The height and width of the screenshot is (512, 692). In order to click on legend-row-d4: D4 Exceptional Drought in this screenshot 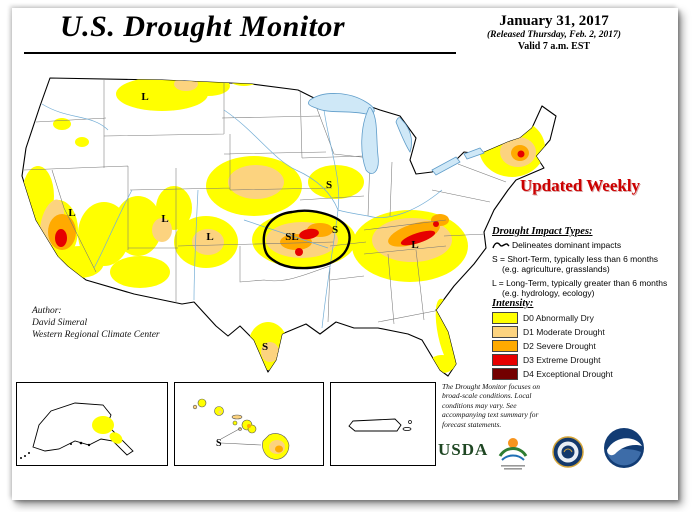, I will do `click(583, 374)`.